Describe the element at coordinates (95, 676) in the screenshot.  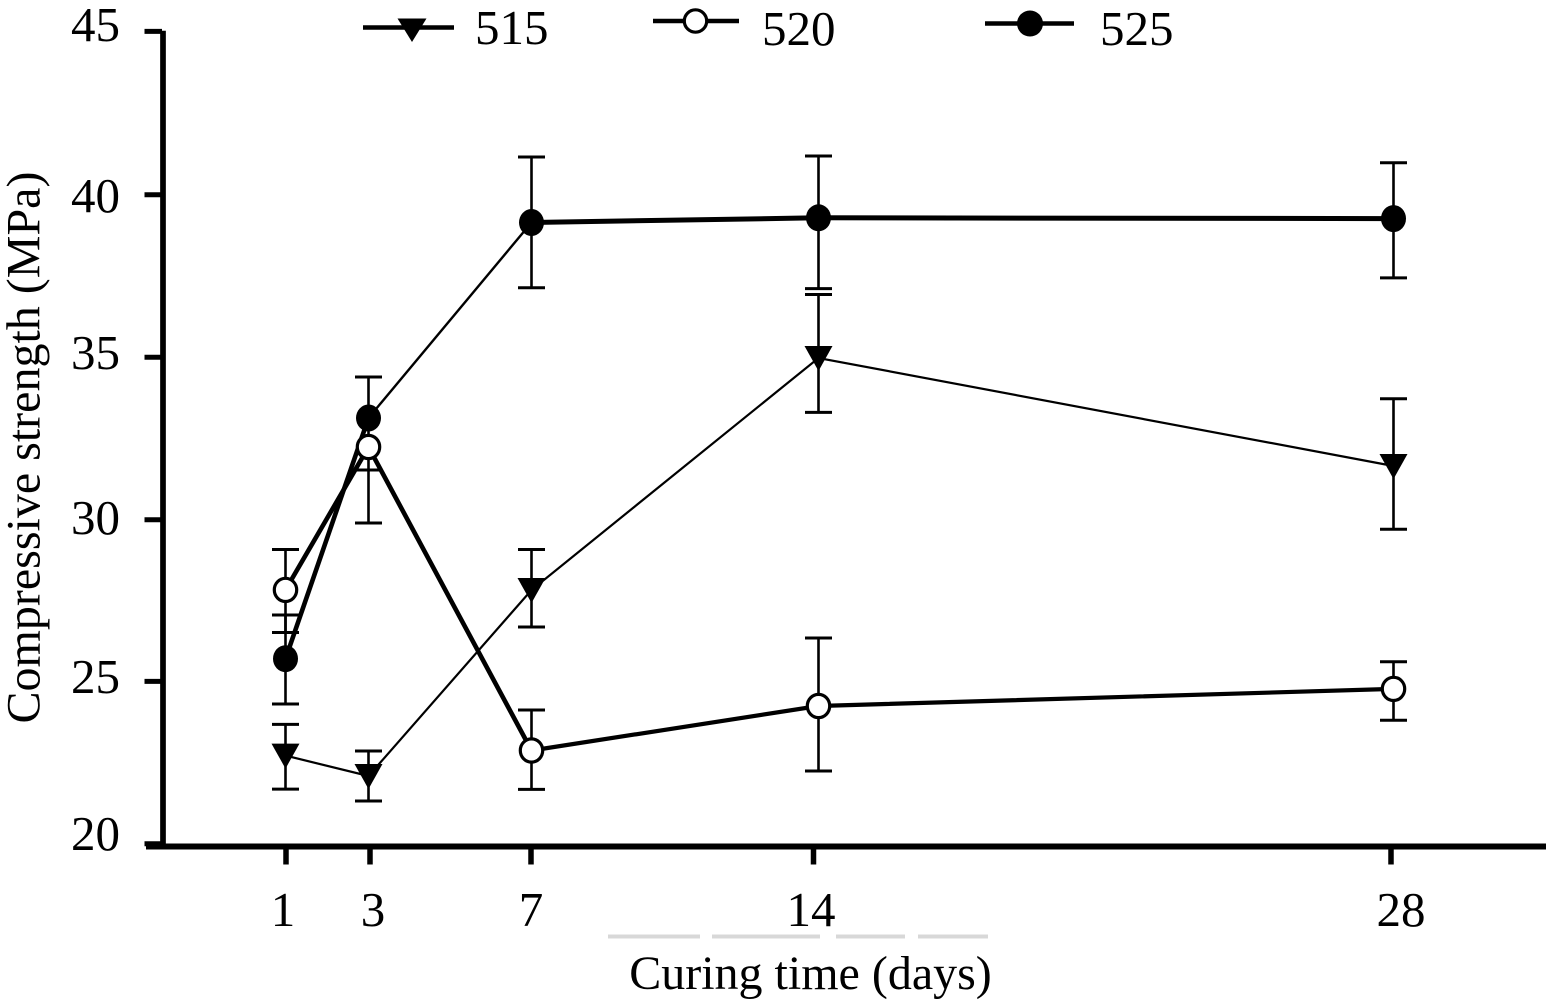
I see `svg-text: 25` at that location.